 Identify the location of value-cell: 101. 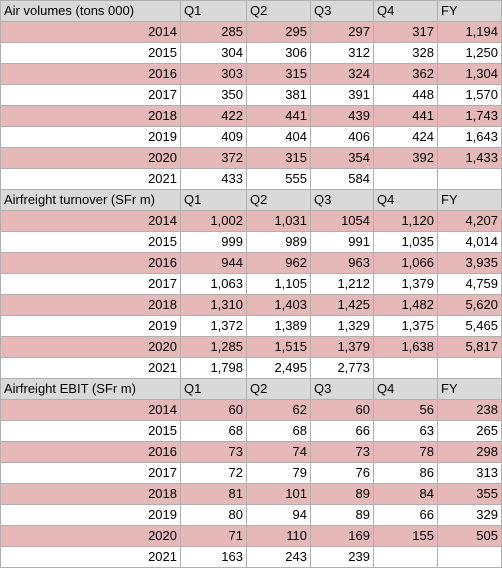
(278, 494).